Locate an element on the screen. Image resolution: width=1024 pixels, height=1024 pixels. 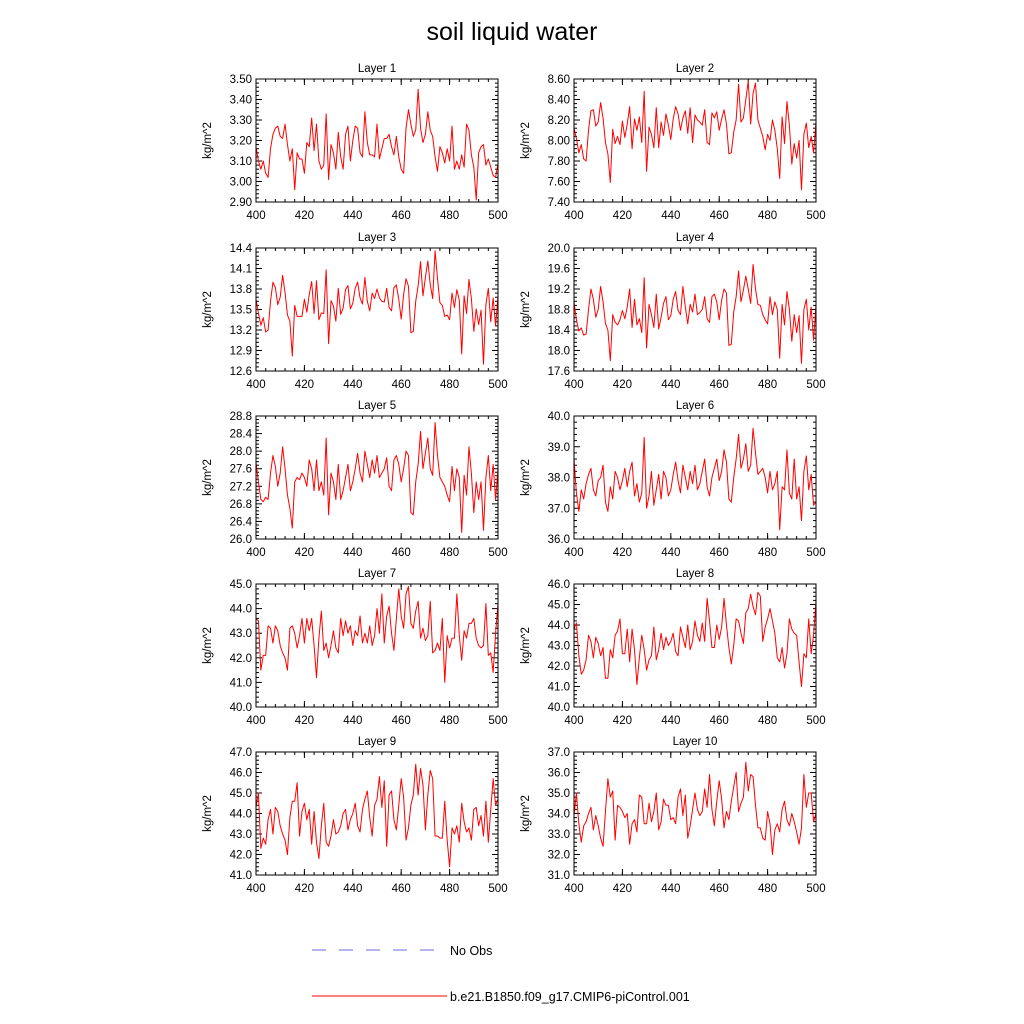
y-tick-label: 45.0 is located at coordinates (241, 585).